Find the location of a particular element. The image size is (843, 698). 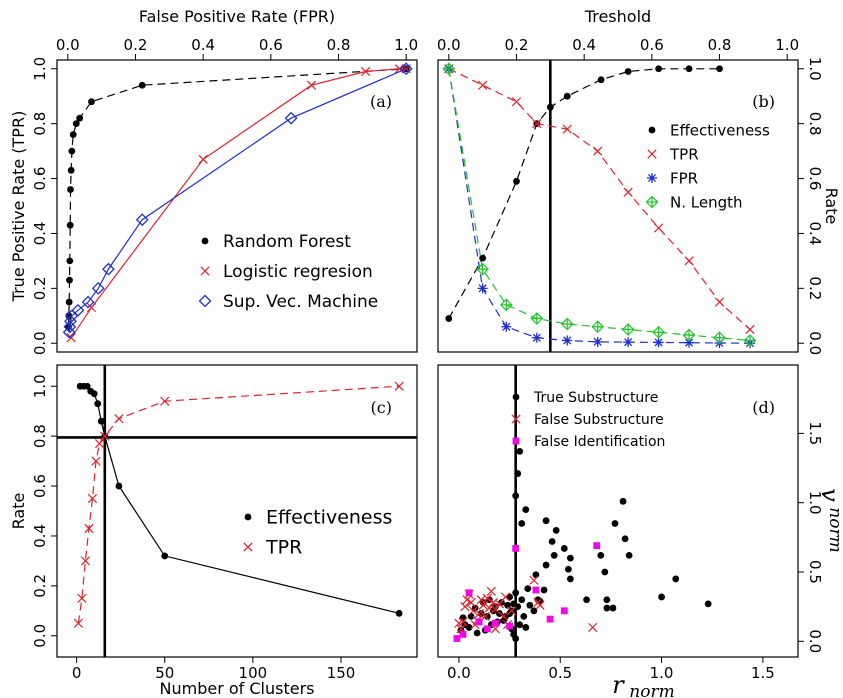

series-true-substructure is located at coordinates (584, 544).